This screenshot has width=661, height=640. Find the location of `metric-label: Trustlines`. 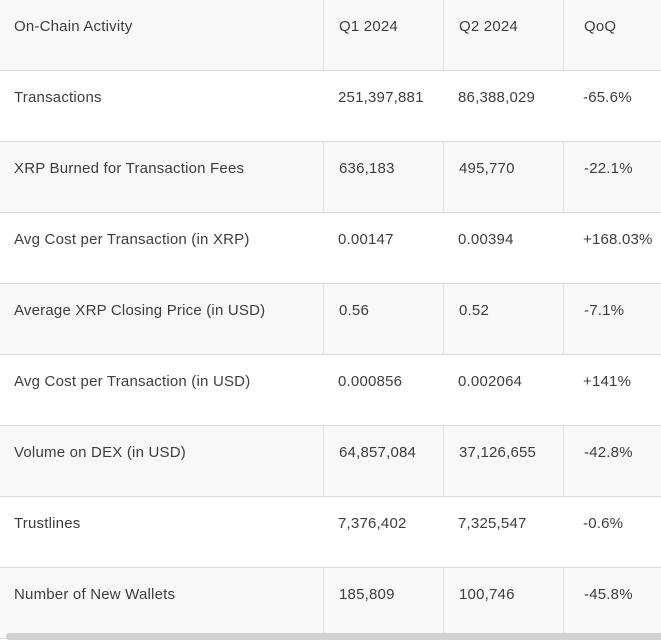

metric-label: Trustlines is located at coordinates (47, 523).